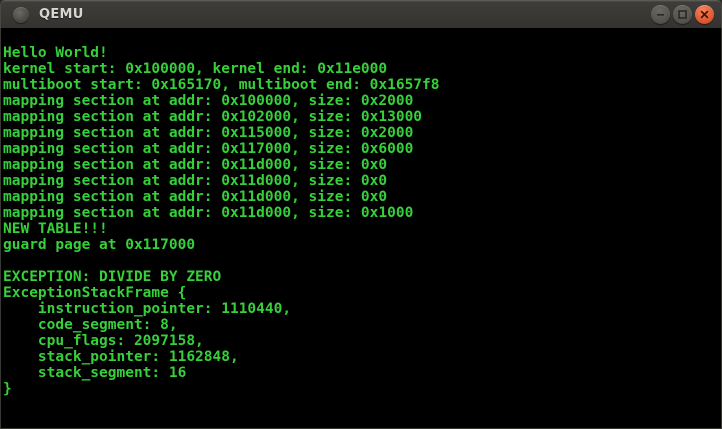 The image size is (722, 429). I want to click on terminal-line: instruction_pointer: 1110440,, so click(147, 309).